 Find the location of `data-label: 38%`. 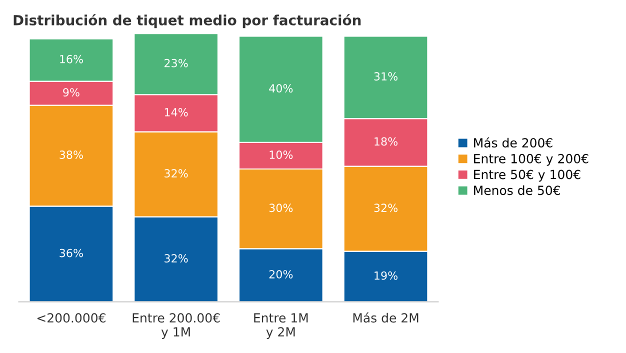

data-label: 38% is located at coordinates (71, 154).